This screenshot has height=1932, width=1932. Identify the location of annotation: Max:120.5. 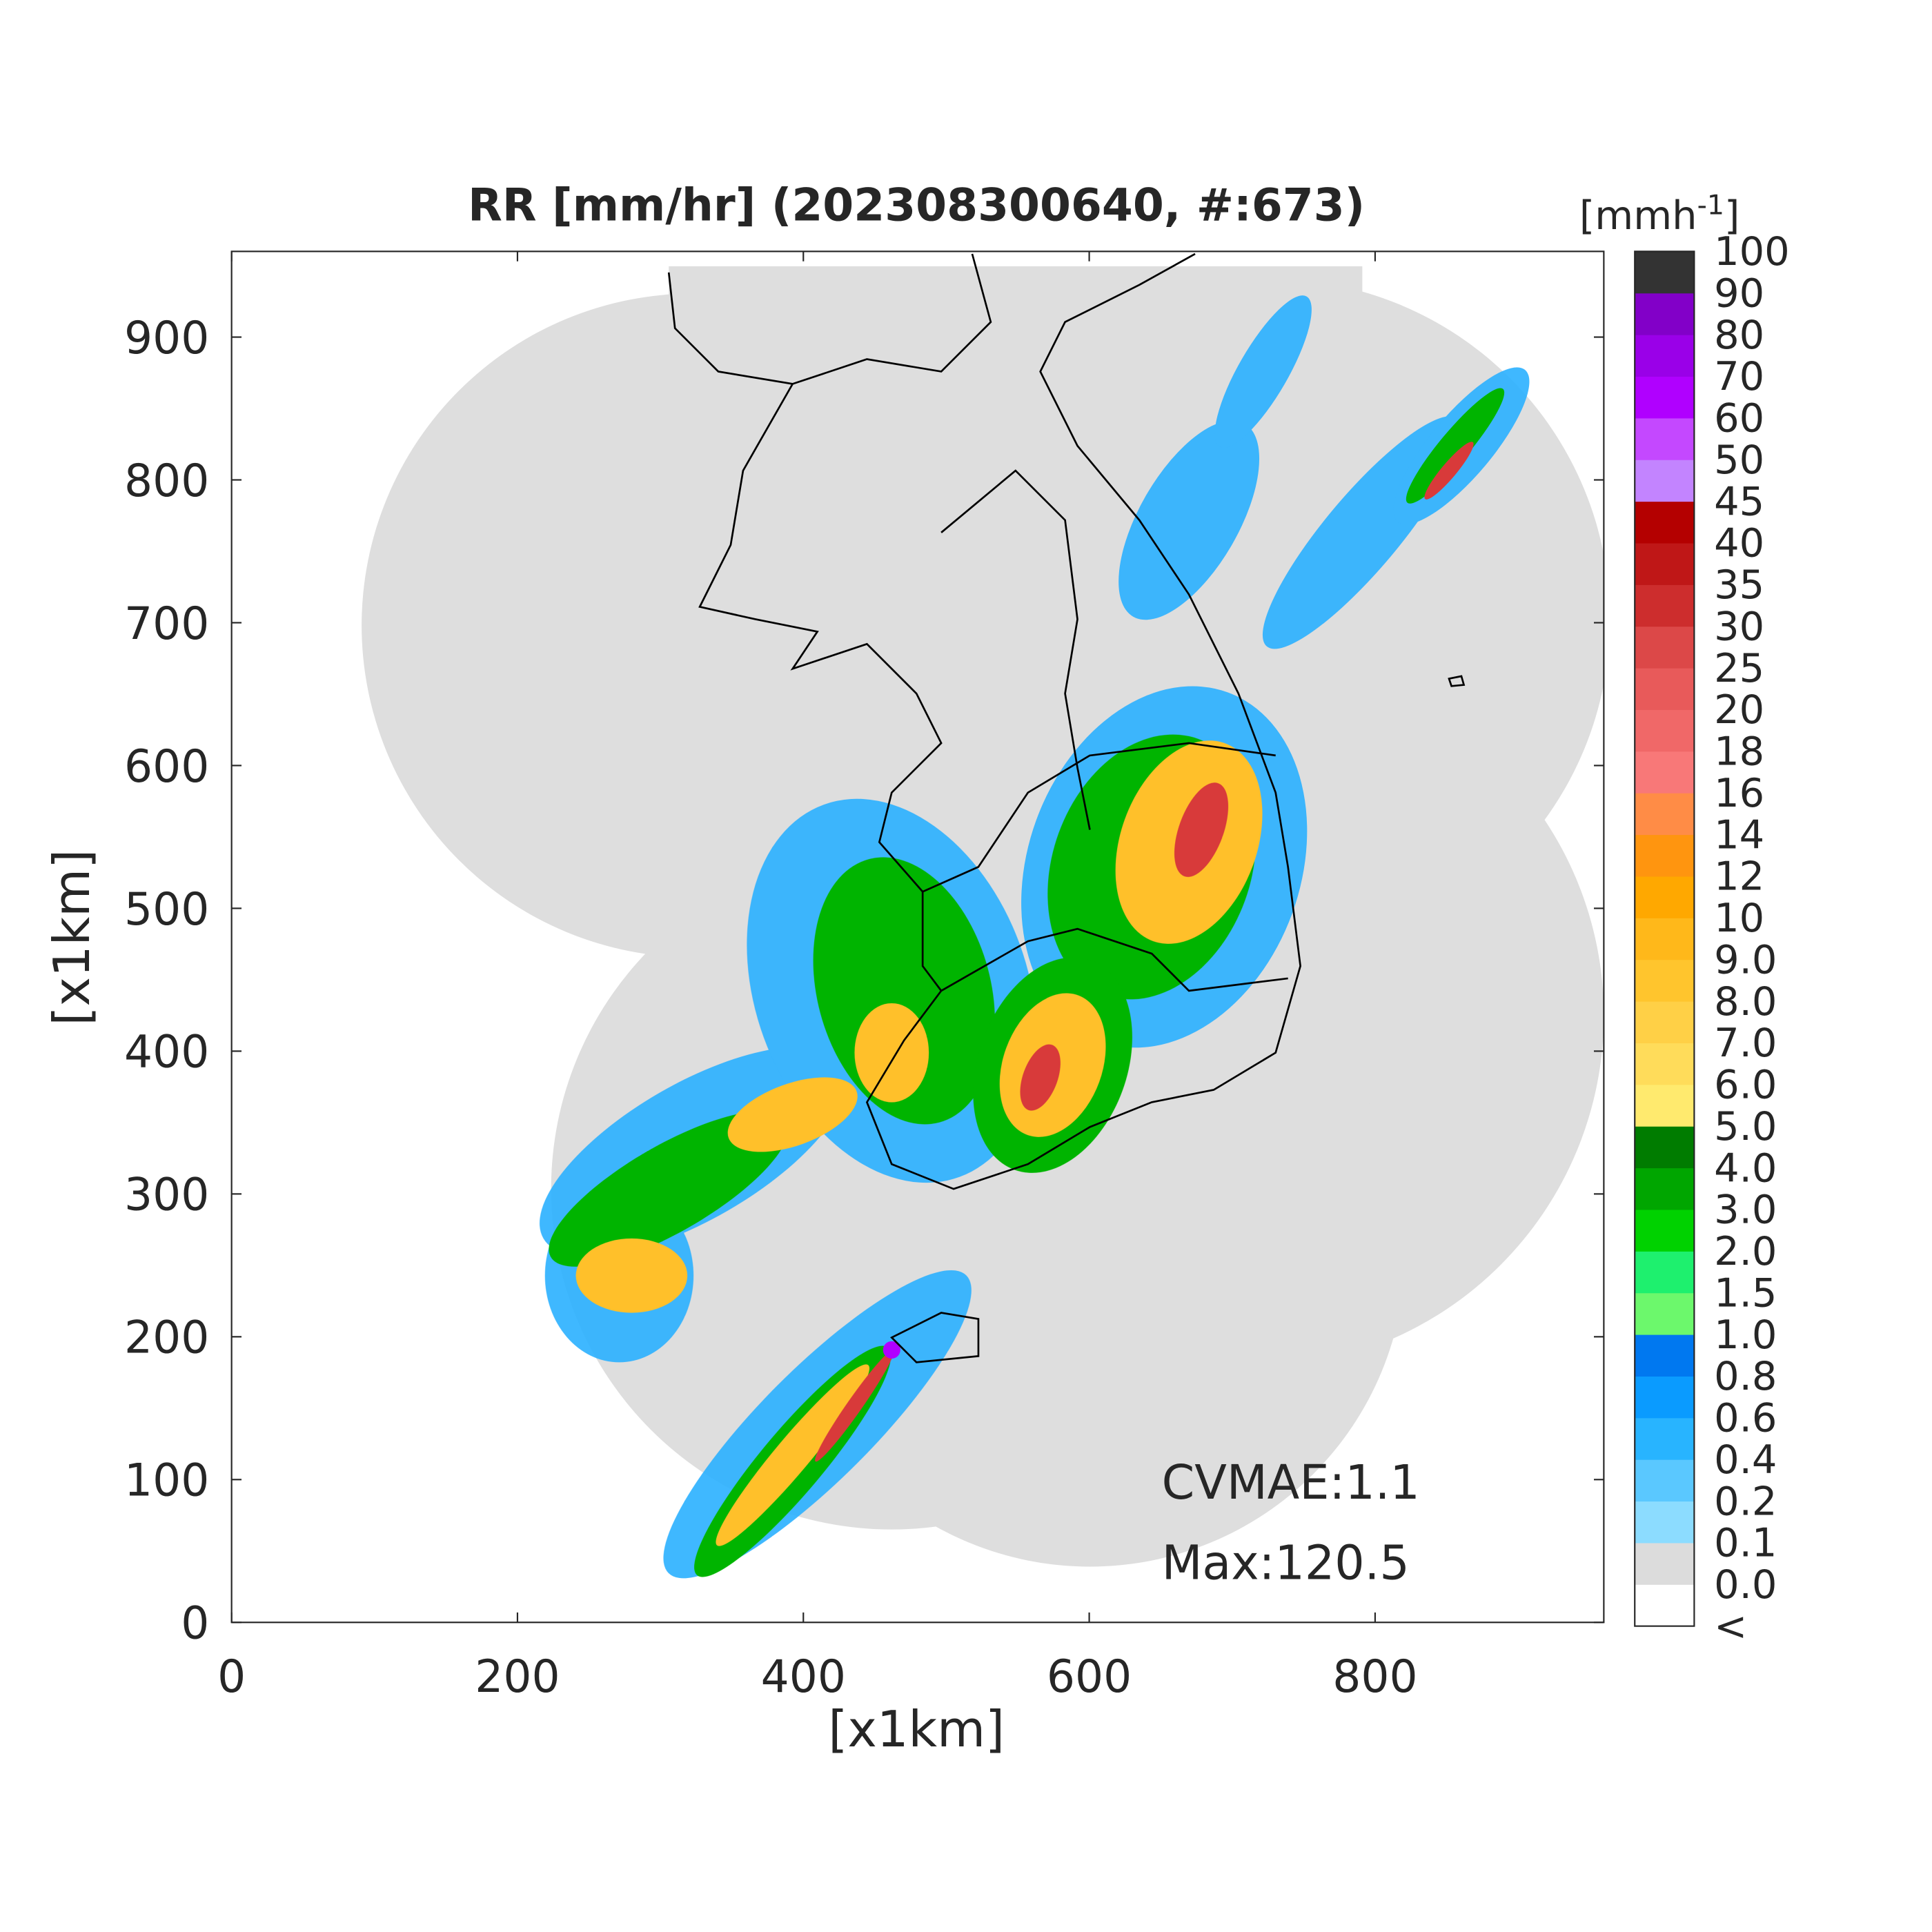
(1286, 1563).